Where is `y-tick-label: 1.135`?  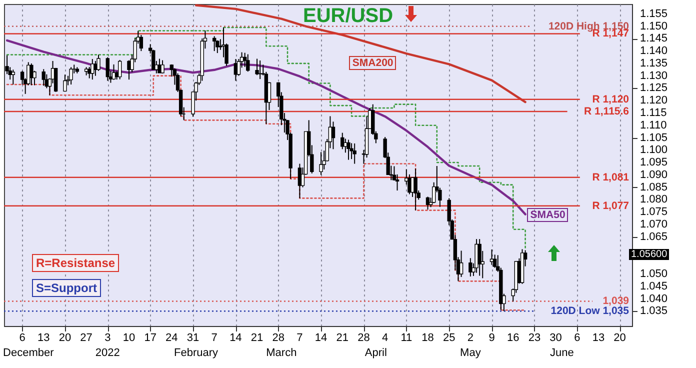
y-tick-label: 1.135 is located at coordinates (654, 63).